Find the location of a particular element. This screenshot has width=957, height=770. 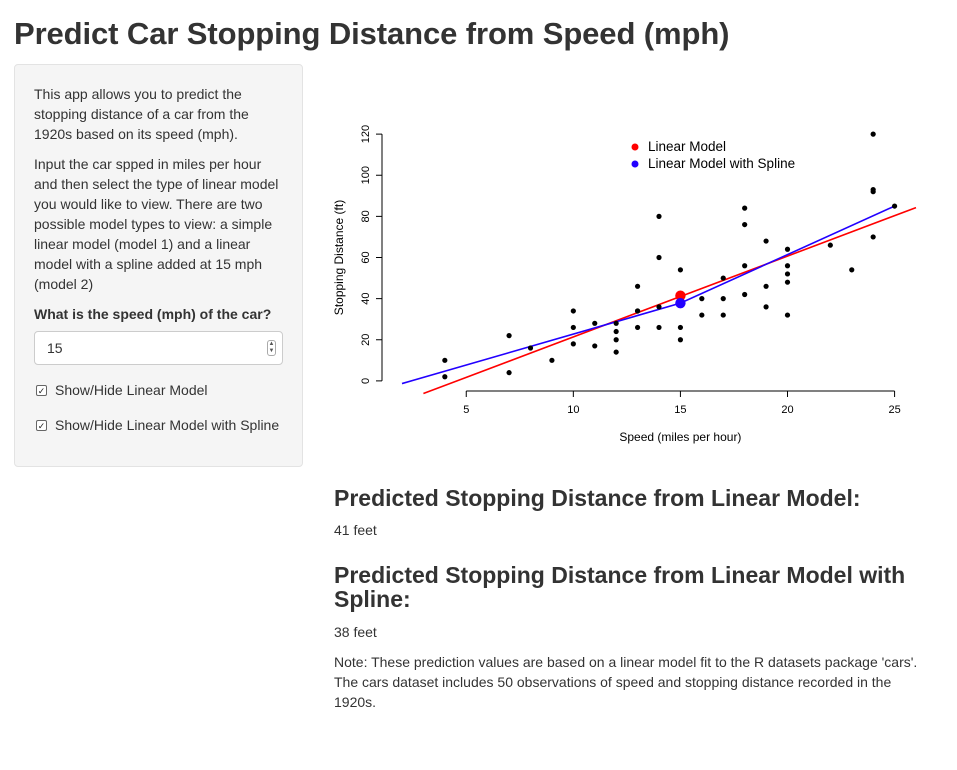

y-tick-label: 0 is located at coordinates (366, 381).